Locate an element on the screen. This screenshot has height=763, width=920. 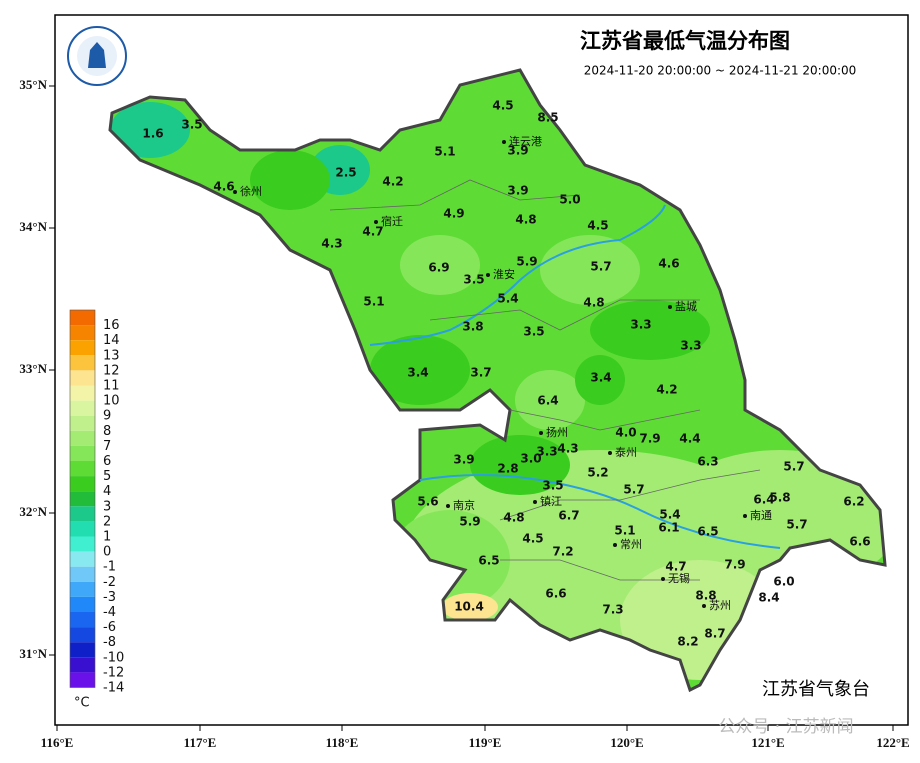
station-value: 8.5 is located at coordinates (547, 118).